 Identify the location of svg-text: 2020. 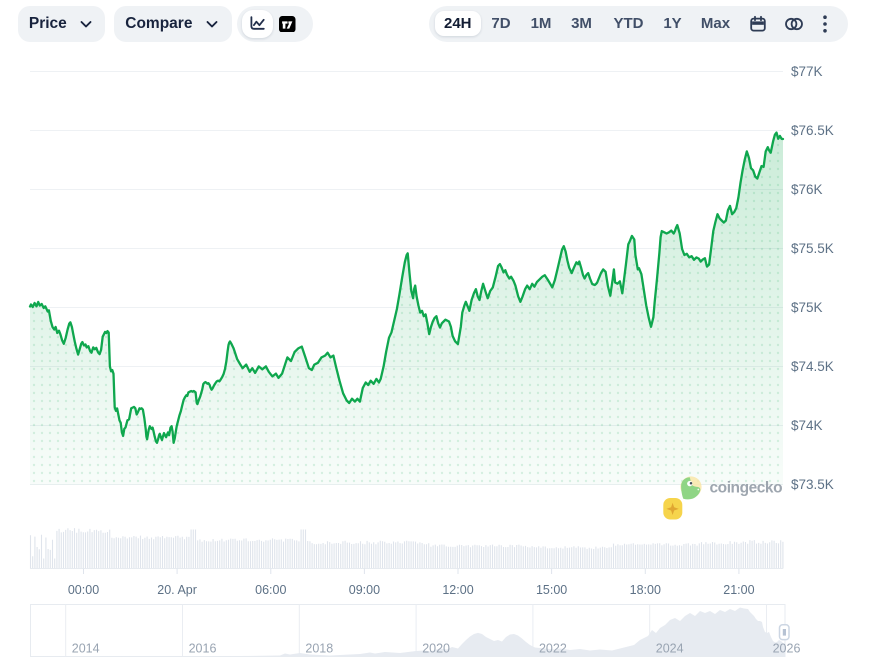
(436, 649).